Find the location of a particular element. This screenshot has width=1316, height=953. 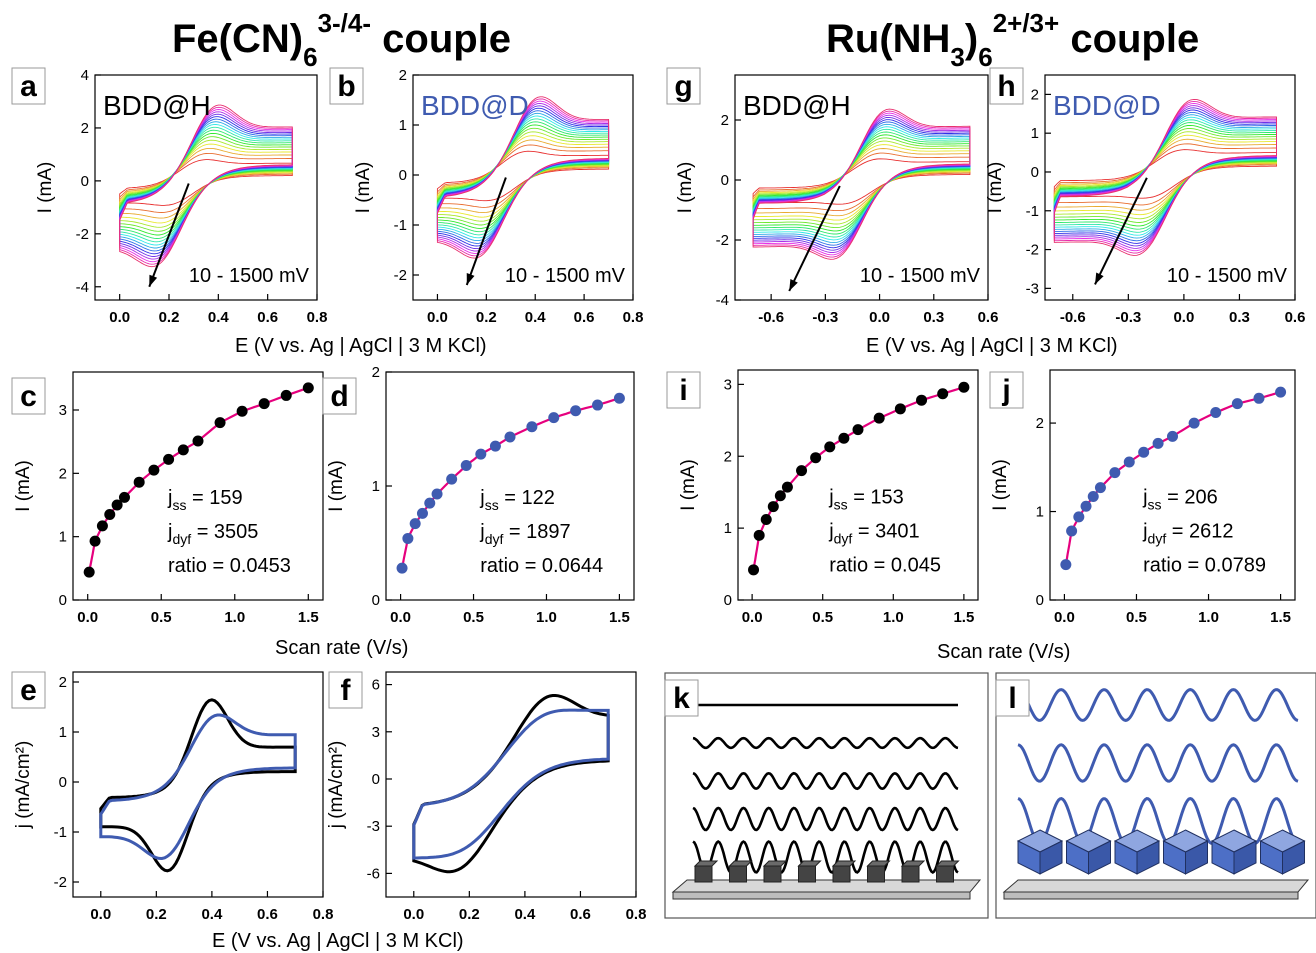

panel-label-box-d is located at coordinates (339, 396).